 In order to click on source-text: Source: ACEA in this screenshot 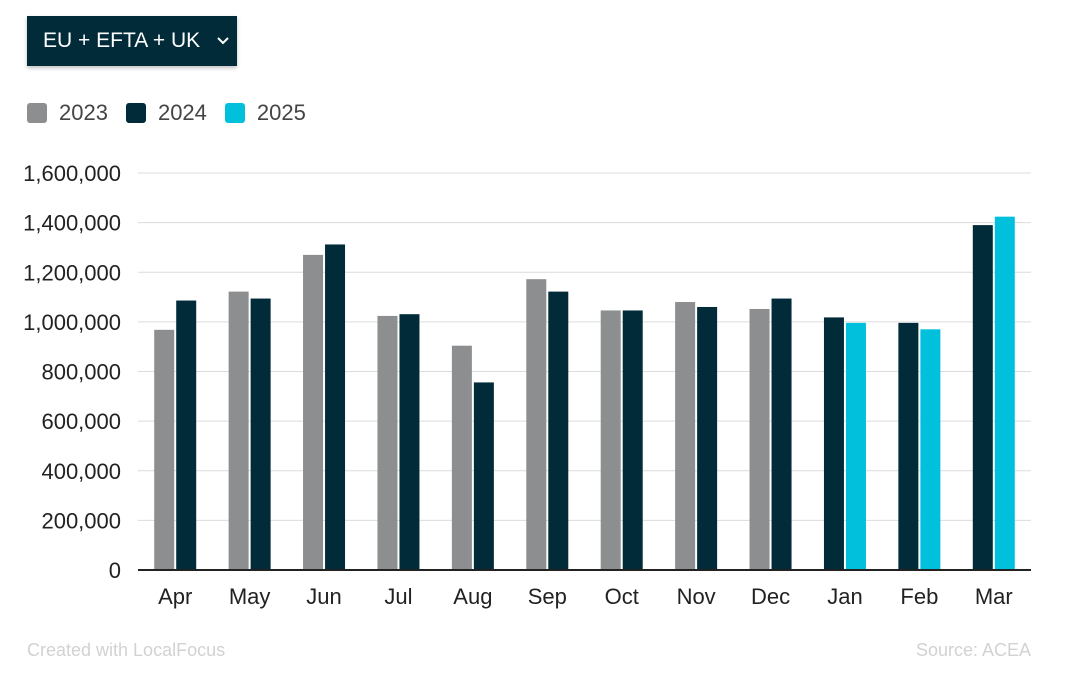, I will do `click(973, 650)`.